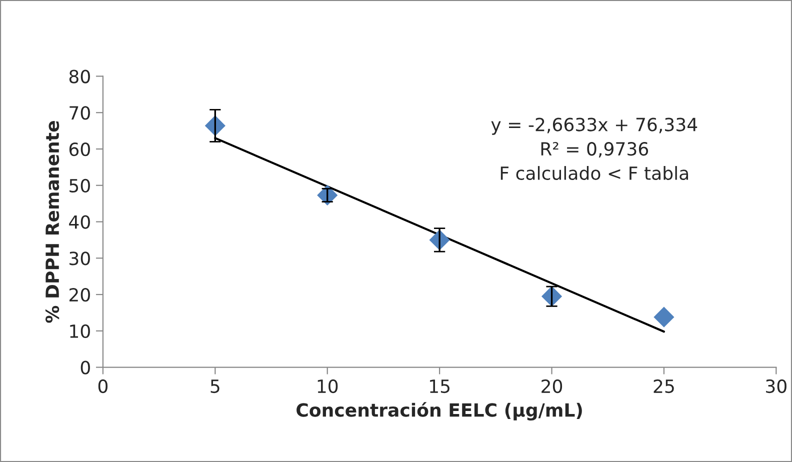 Image resolution: width=792 pixels, height=462 pixels. What do you see at coordinates (80, 295) in the screenshot?
I see `y-tick-label: 20` at bounding box center [80, 295].